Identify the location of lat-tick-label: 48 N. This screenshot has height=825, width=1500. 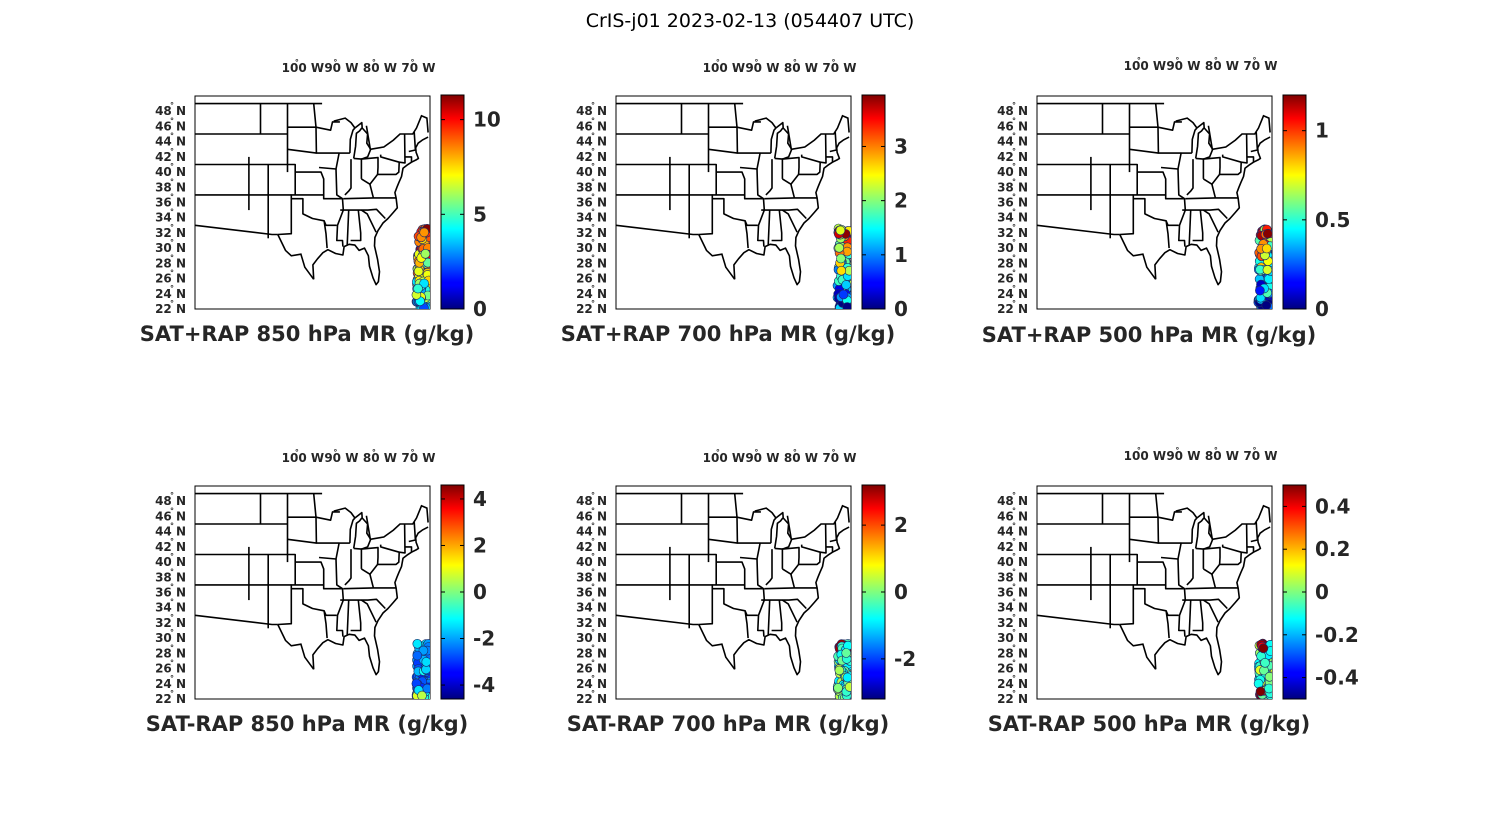
(170, 111).